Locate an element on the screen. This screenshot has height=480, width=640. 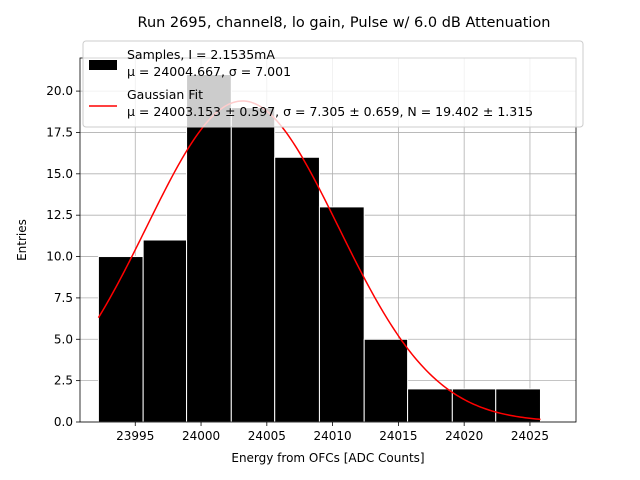
x-tick-label: 24005 is located at coordinates (267, 436).